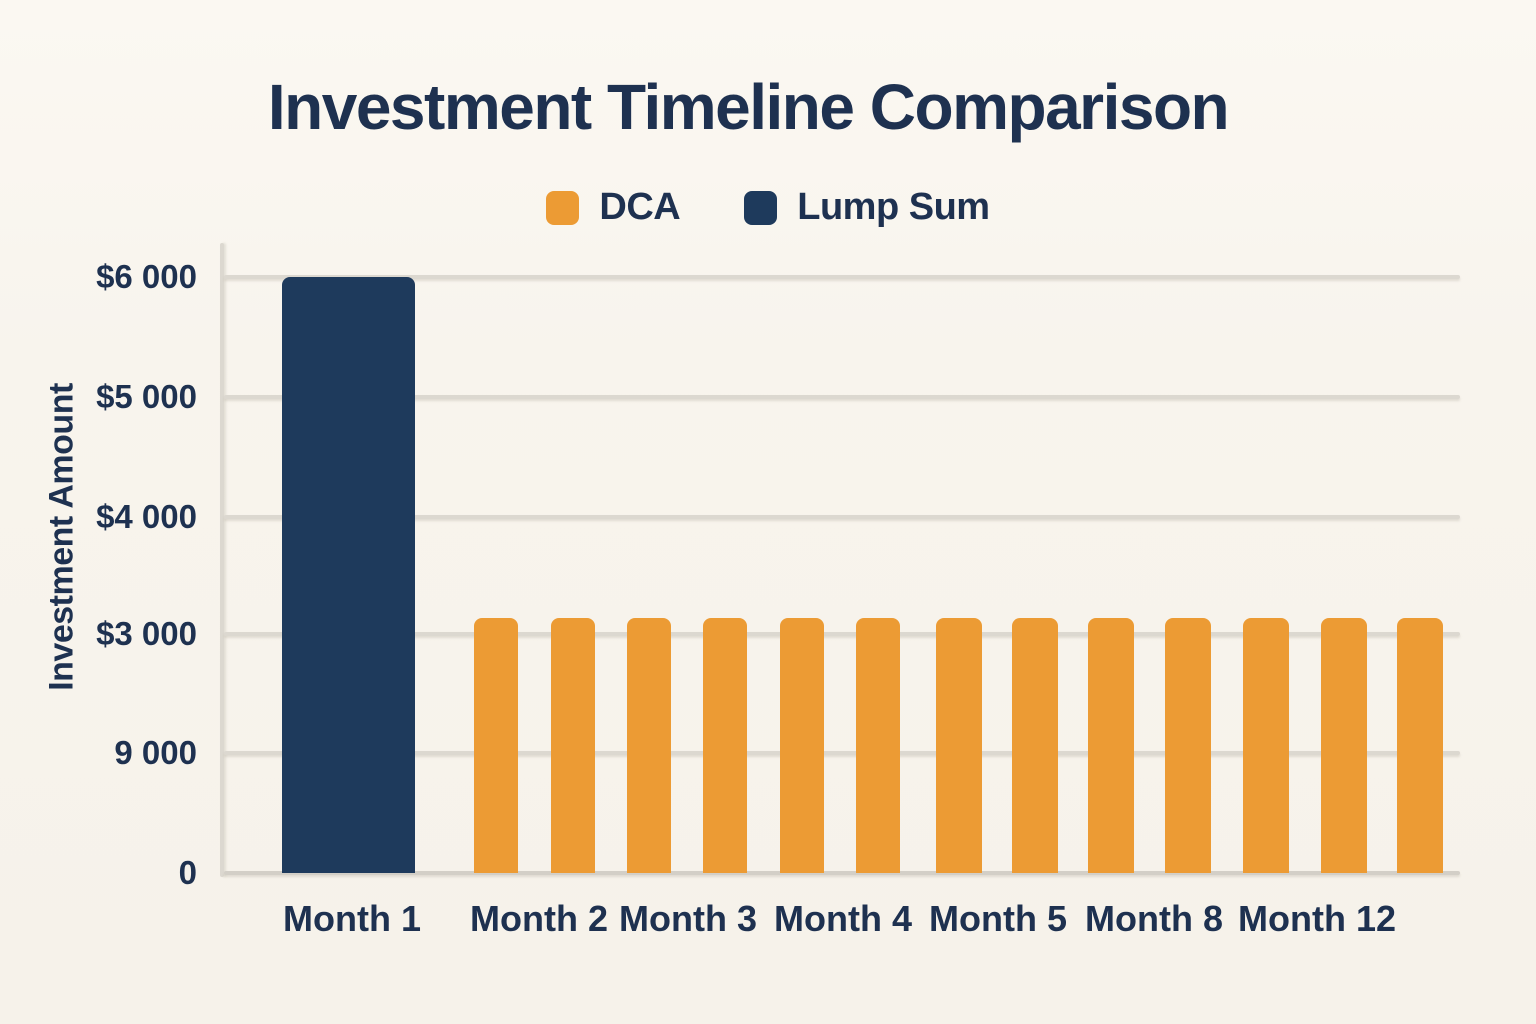 The height and width of the screenshot is (1024, 1536). I want to click on y-tick-label: $4 000, so click(146, 516).